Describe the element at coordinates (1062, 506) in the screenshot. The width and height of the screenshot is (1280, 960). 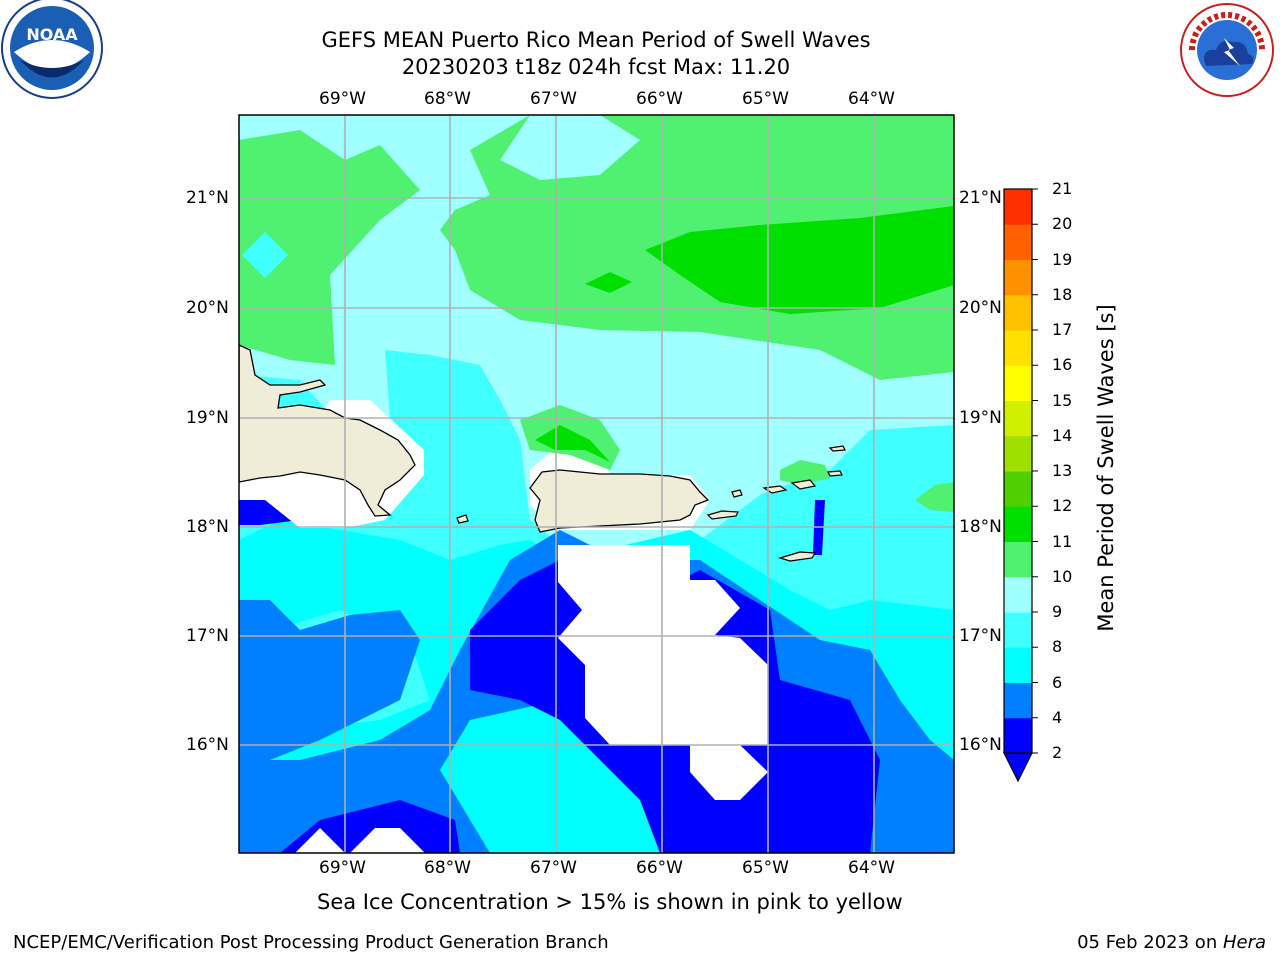
I see `colorbar-label-12: 12` at that location.